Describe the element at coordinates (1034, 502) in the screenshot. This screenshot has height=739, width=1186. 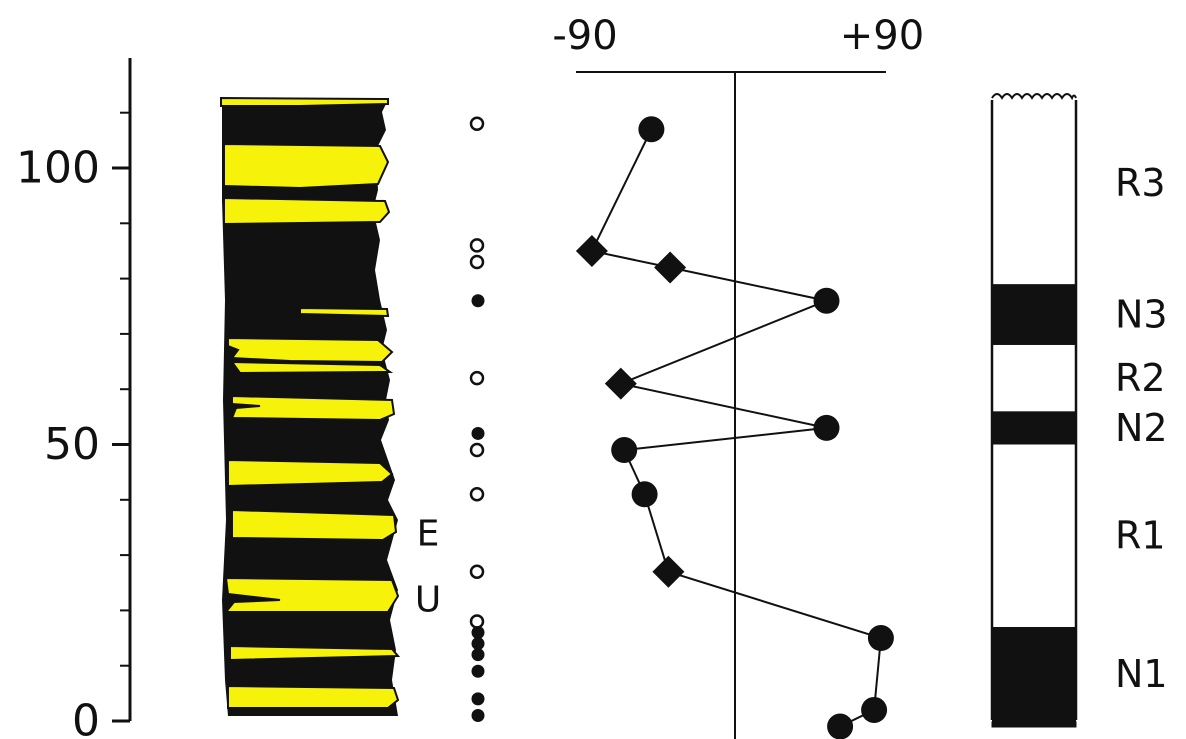
I see `polarity-zones` at that location.